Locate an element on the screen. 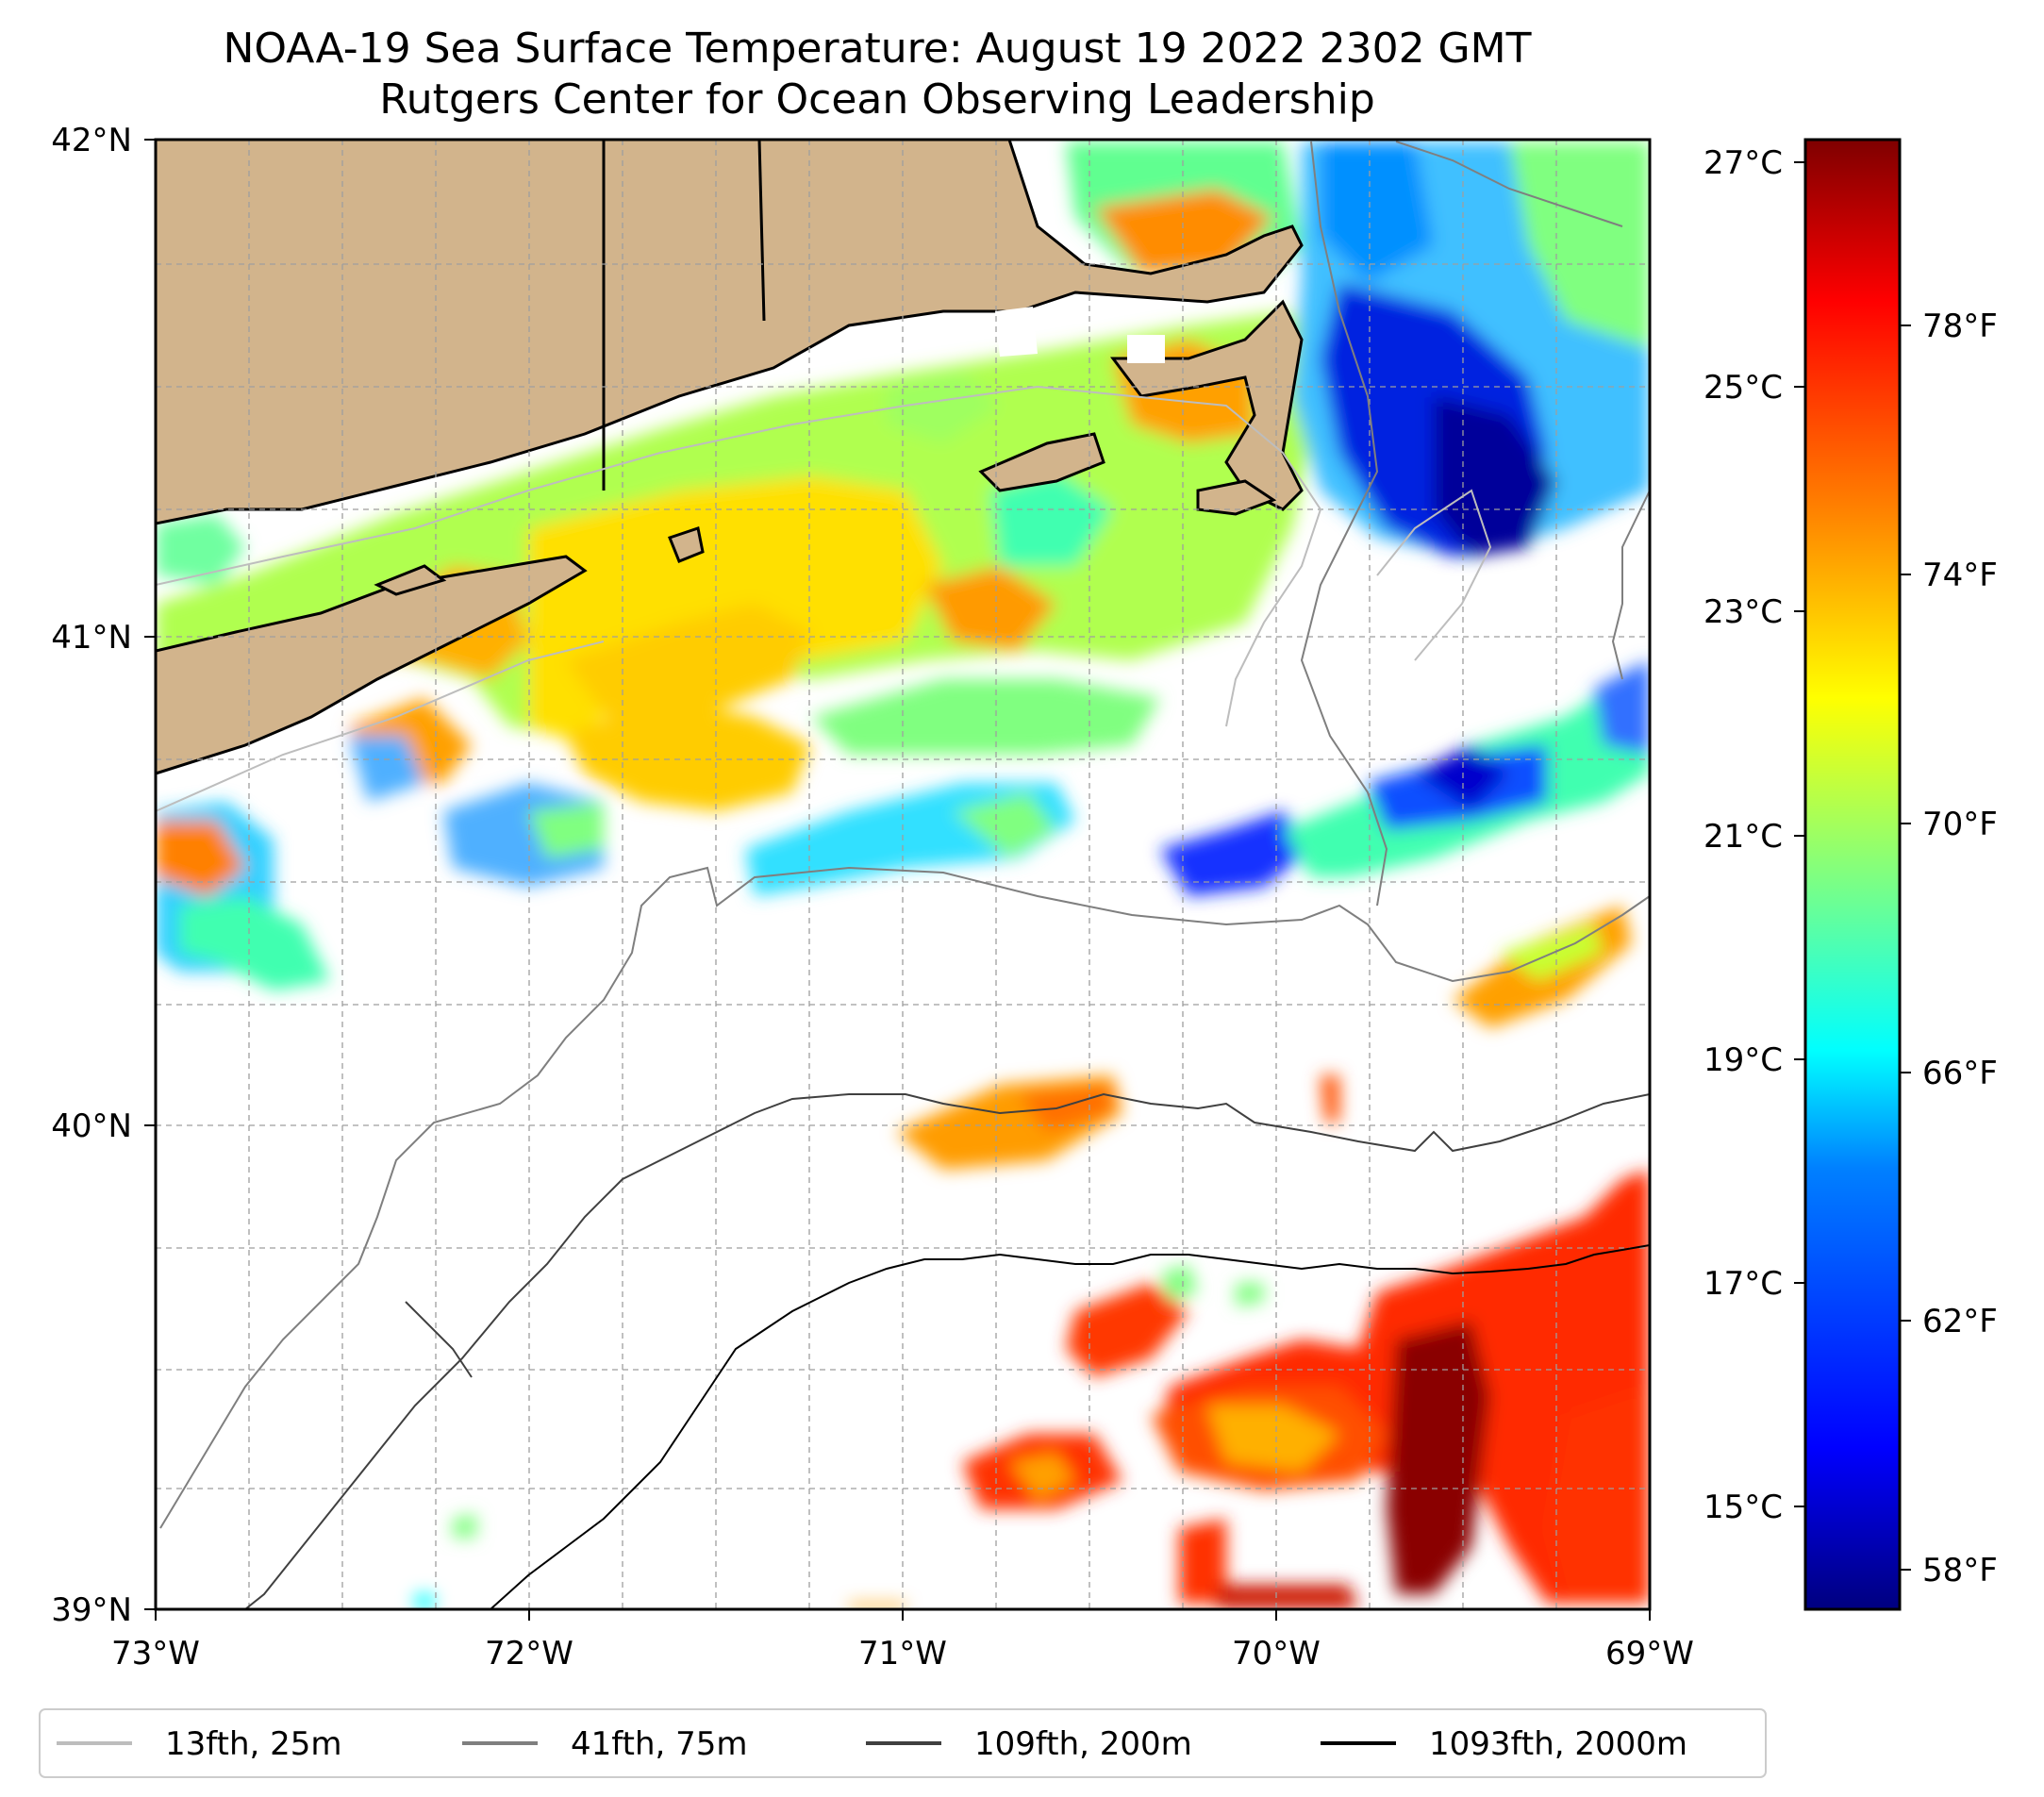 The width and height of the screenshot is (2044, 1797). legend-item-41fth: 41fth, 75m is located at coordinates (605, 1744).